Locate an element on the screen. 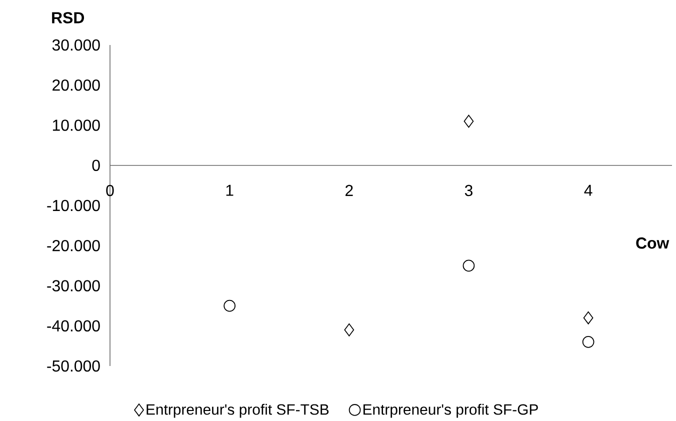  y-tick-label: -50.000 is located at coordinates (73, 366).